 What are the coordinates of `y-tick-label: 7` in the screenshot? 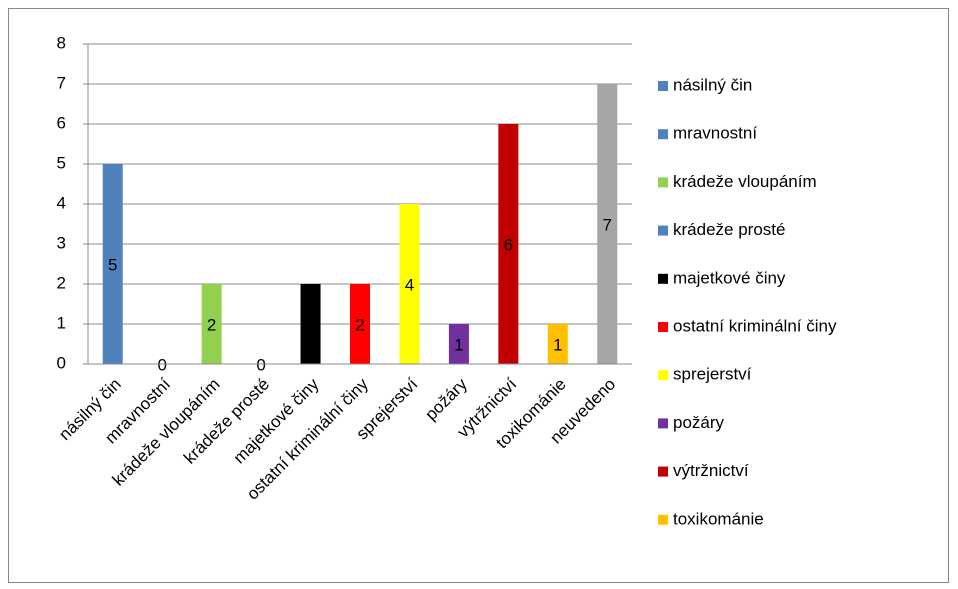 It's located at (61, 82).